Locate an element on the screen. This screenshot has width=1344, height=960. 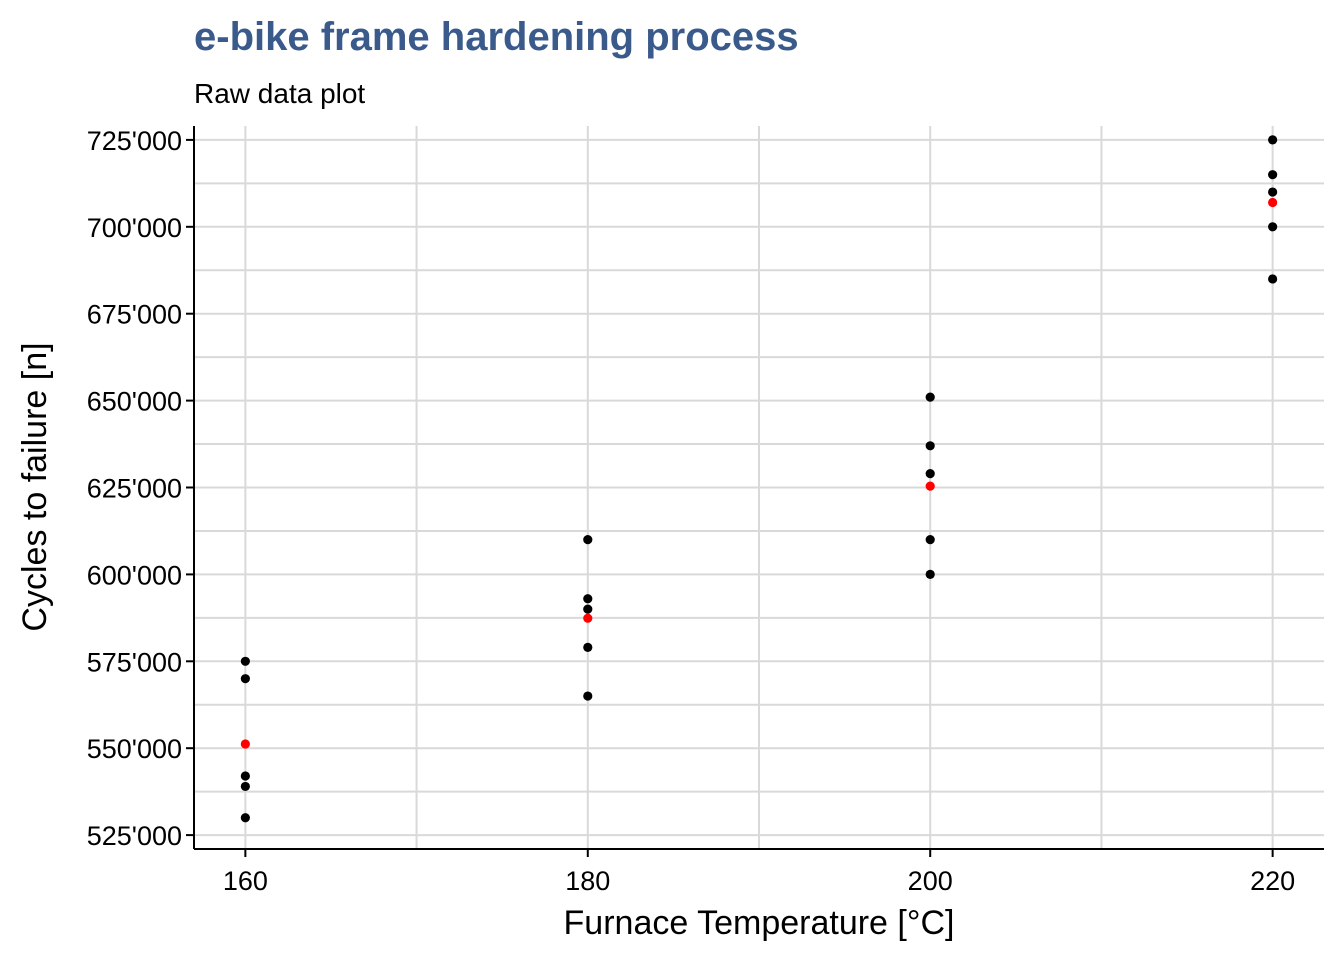
x-axis-title: Furnace Temperature [°C] is located at coordinates (759, 923).